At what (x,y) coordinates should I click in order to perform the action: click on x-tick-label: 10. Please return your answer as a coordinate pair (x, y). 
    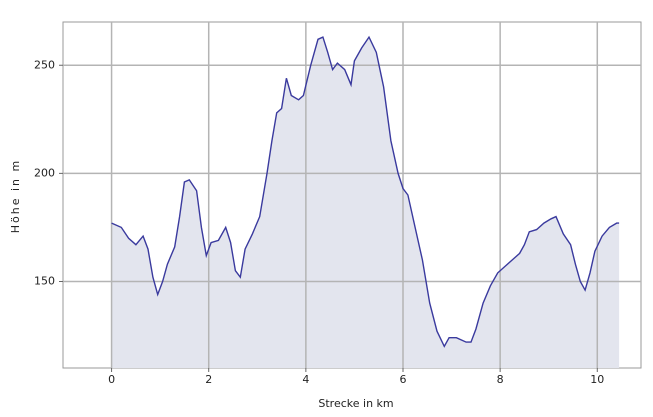
    Looking at the image, I should click on (597, 379).